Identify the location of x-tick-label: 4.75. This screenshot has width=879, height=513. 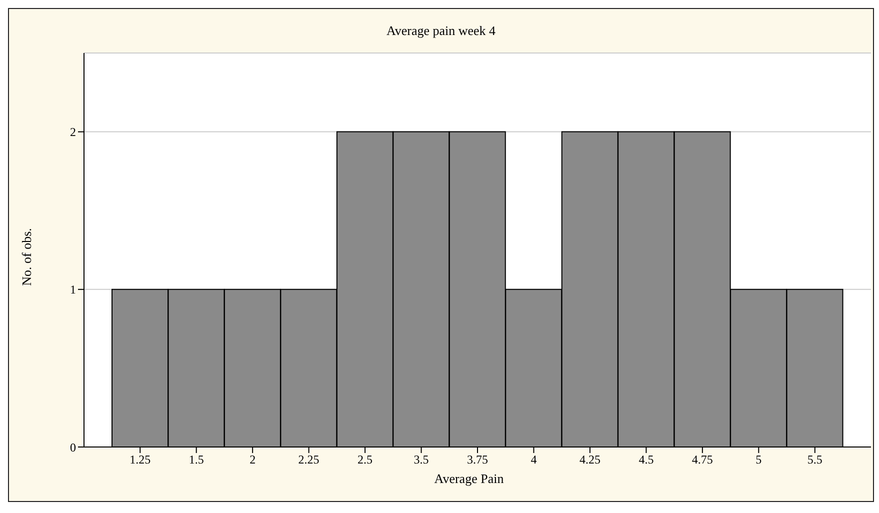
(702, 459).